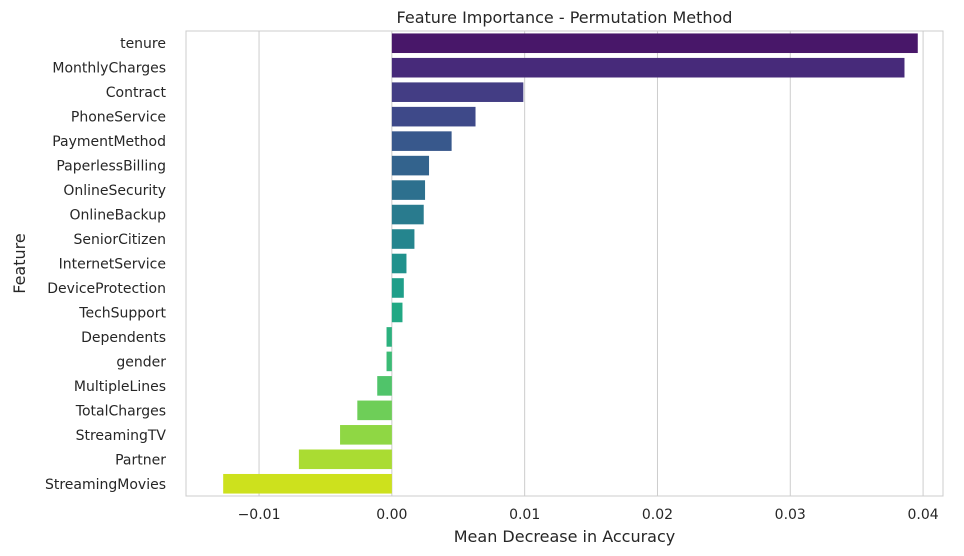 The width and height of the screenshot is (964, 556). What do you see at coordinates (120, 411) in the screenshot?
I see `y-tick-label: TotalCharges` at bounding box center [120, 411].